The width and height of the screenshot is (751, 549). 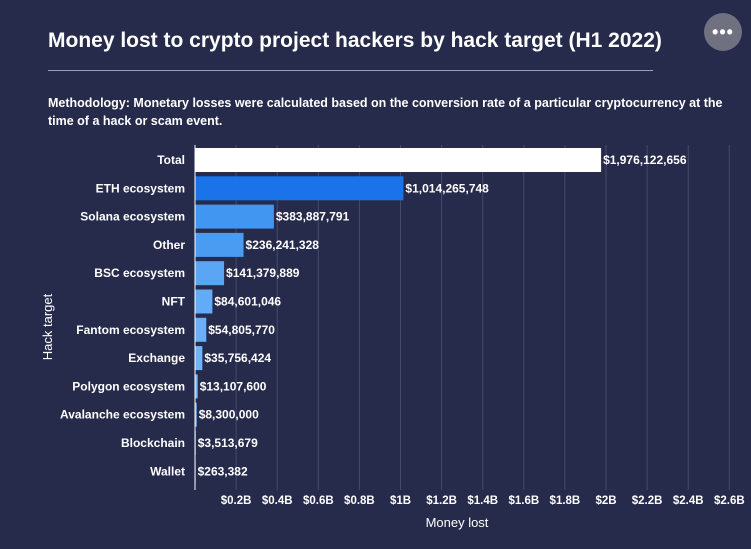 I want to click on category-label: Exchange, so click(x=156, y=358).